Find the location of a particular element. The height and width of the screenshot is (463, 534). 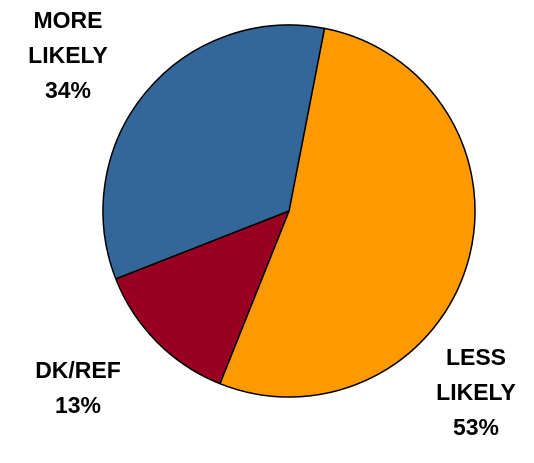

slice-label-more-likely-line-2: LIKELY is located at coordinates (68, 55).